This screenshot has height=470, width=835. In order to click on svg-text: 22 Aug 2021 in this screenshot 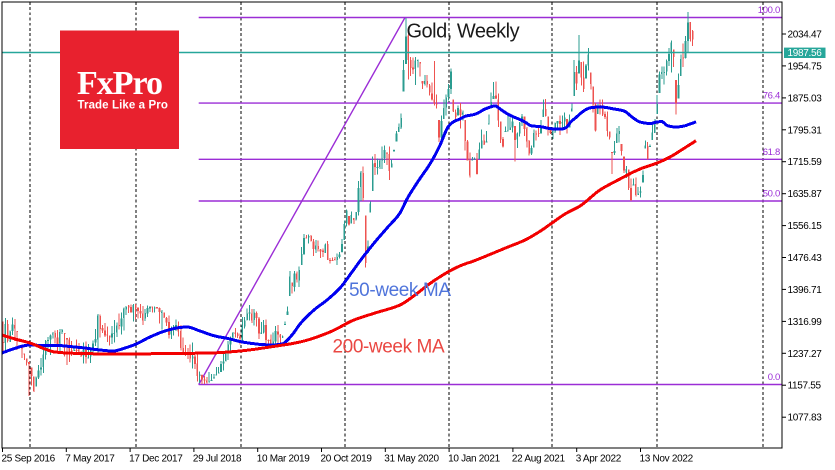, I will do `click(539, 459)`.